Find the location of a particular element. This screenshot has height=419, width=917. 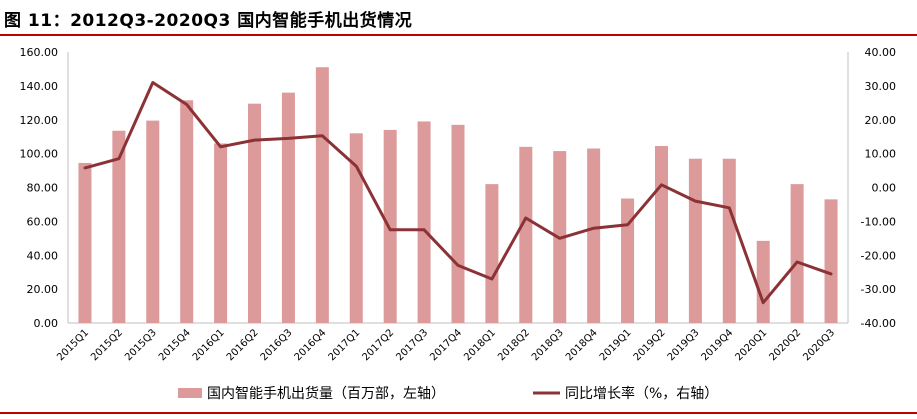

x-tick-label: 2015Q2 is located at coordinates (107, 345).